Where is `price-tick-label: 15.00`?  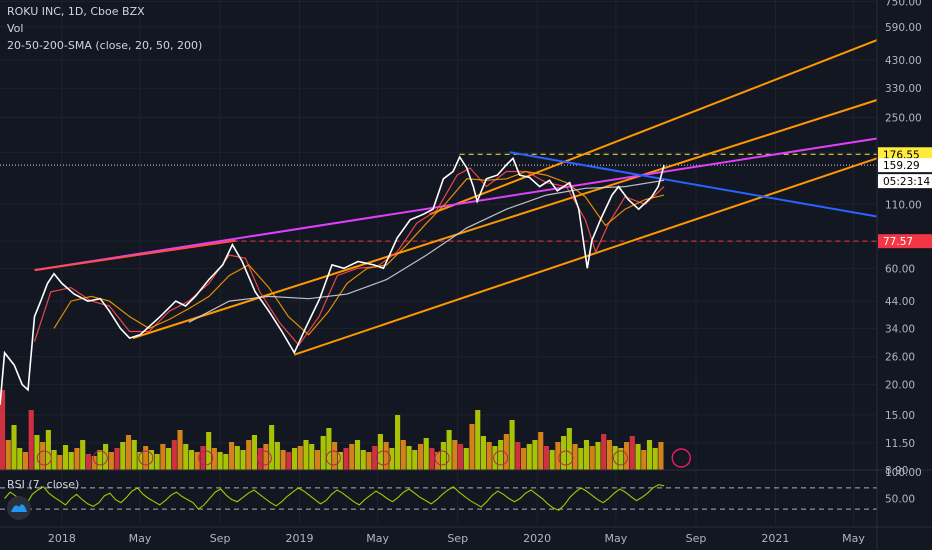
price-tick-label: 15.00 is located at coordinates (900, 416).